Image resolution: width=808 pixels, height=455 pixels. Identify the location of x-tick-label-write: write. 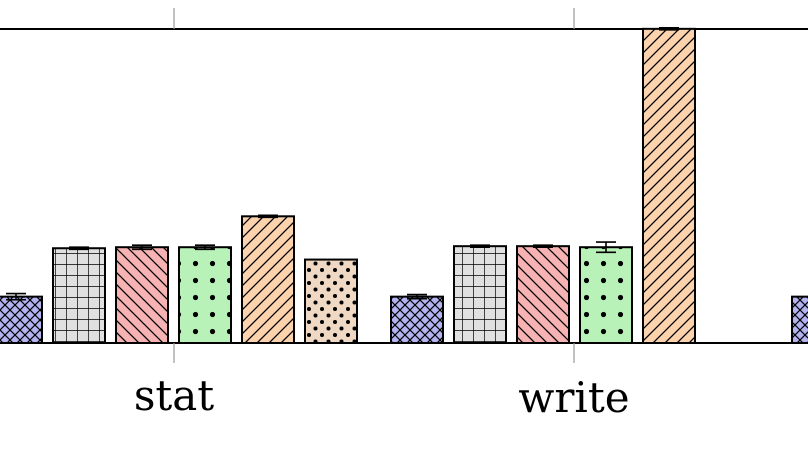
(573, 397).